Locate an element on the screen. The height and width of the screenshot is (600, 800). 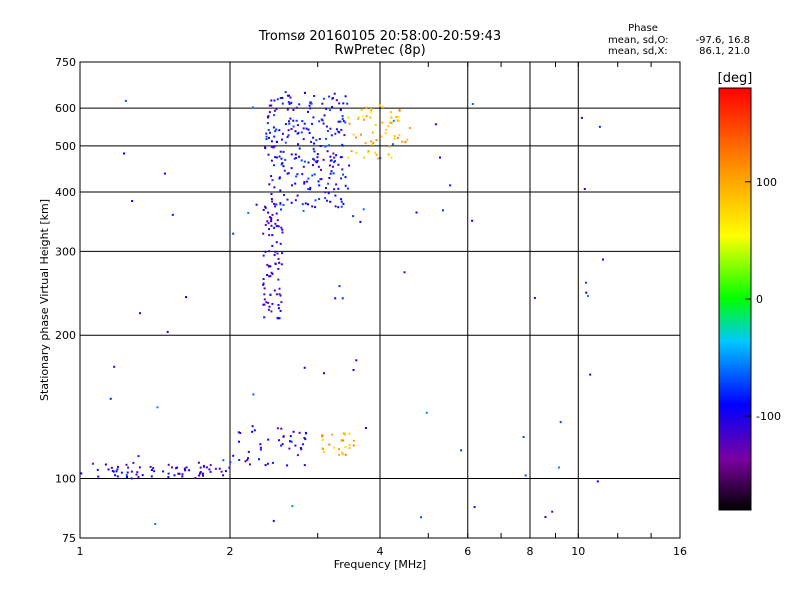
colorbar-tick-label: -100 is located at coordinates (768, 416).